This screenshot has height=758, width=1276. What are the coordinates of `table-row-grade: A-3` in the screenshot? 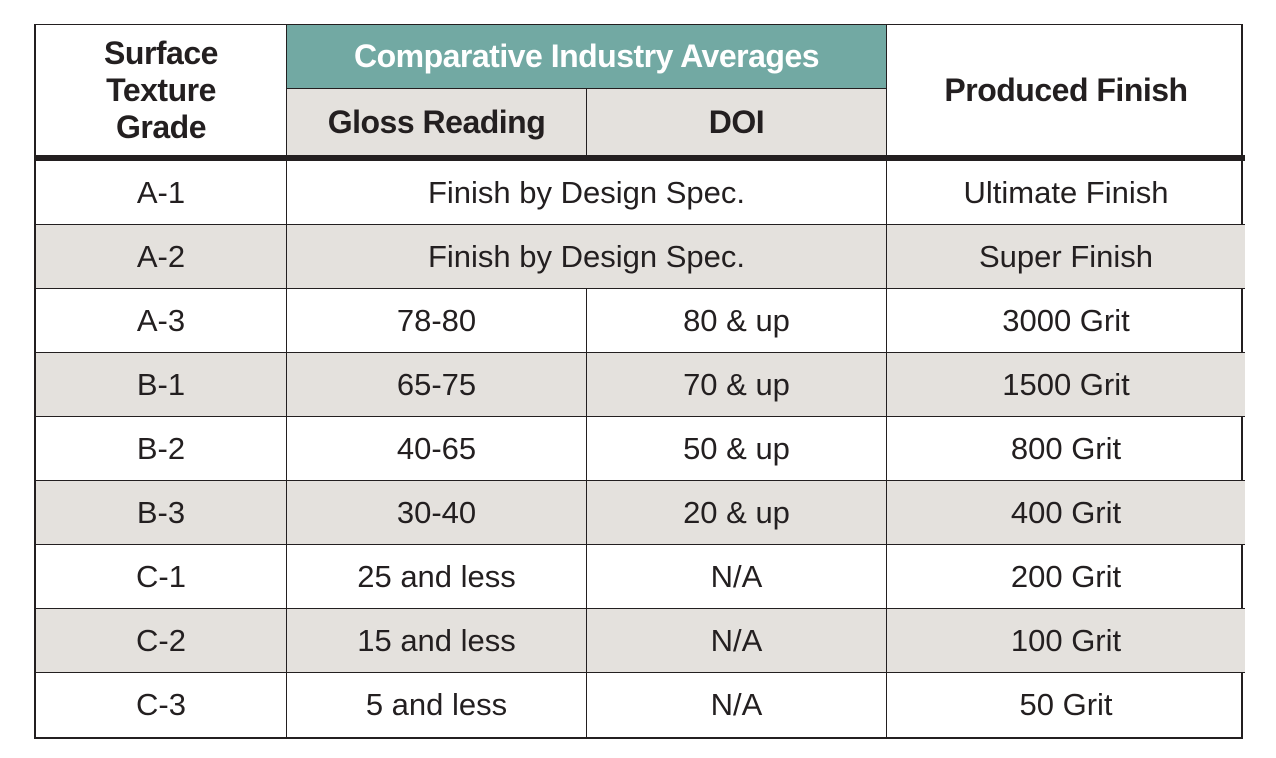 It's located at (161, 321).